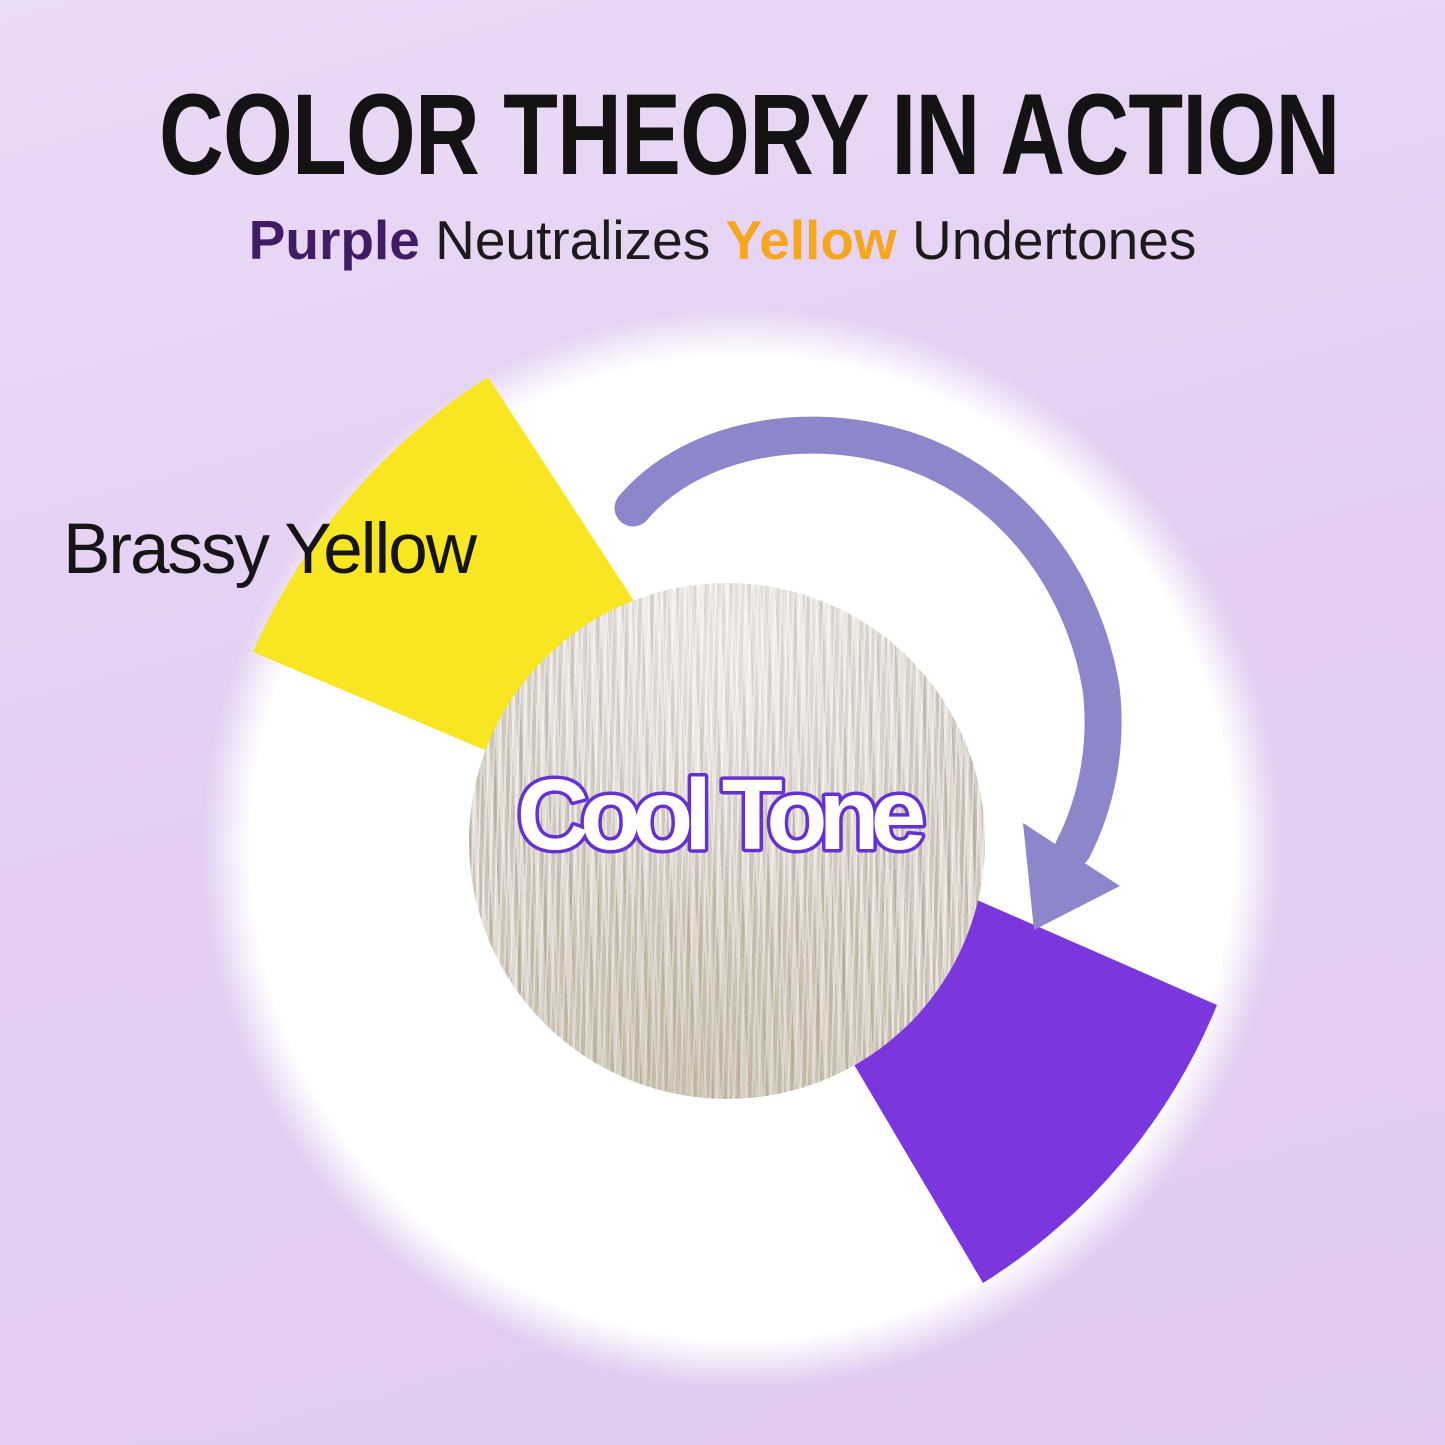 Image resolution: width=1445 pixels, height=1445 pixels. I want to click on clockwise-arrow, so click(868, 673).